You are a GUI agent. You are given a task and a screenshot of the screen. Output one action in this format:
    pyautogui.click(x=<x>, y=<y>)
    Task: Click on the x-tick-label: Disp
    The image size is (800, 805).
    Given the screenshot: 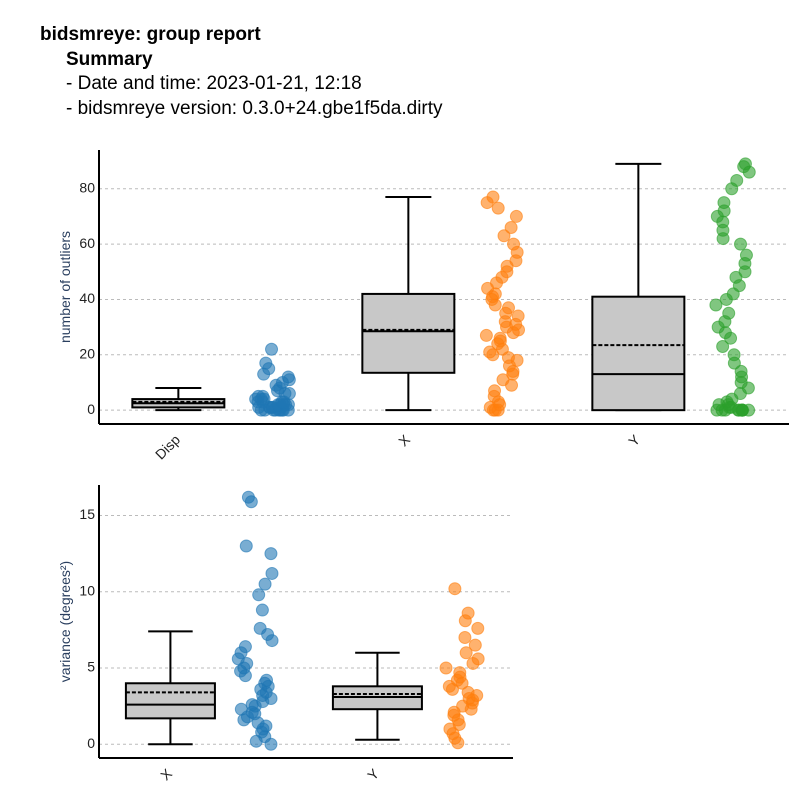 What is the action you would take?
    pyautogui.click(x=167, y=446)
    